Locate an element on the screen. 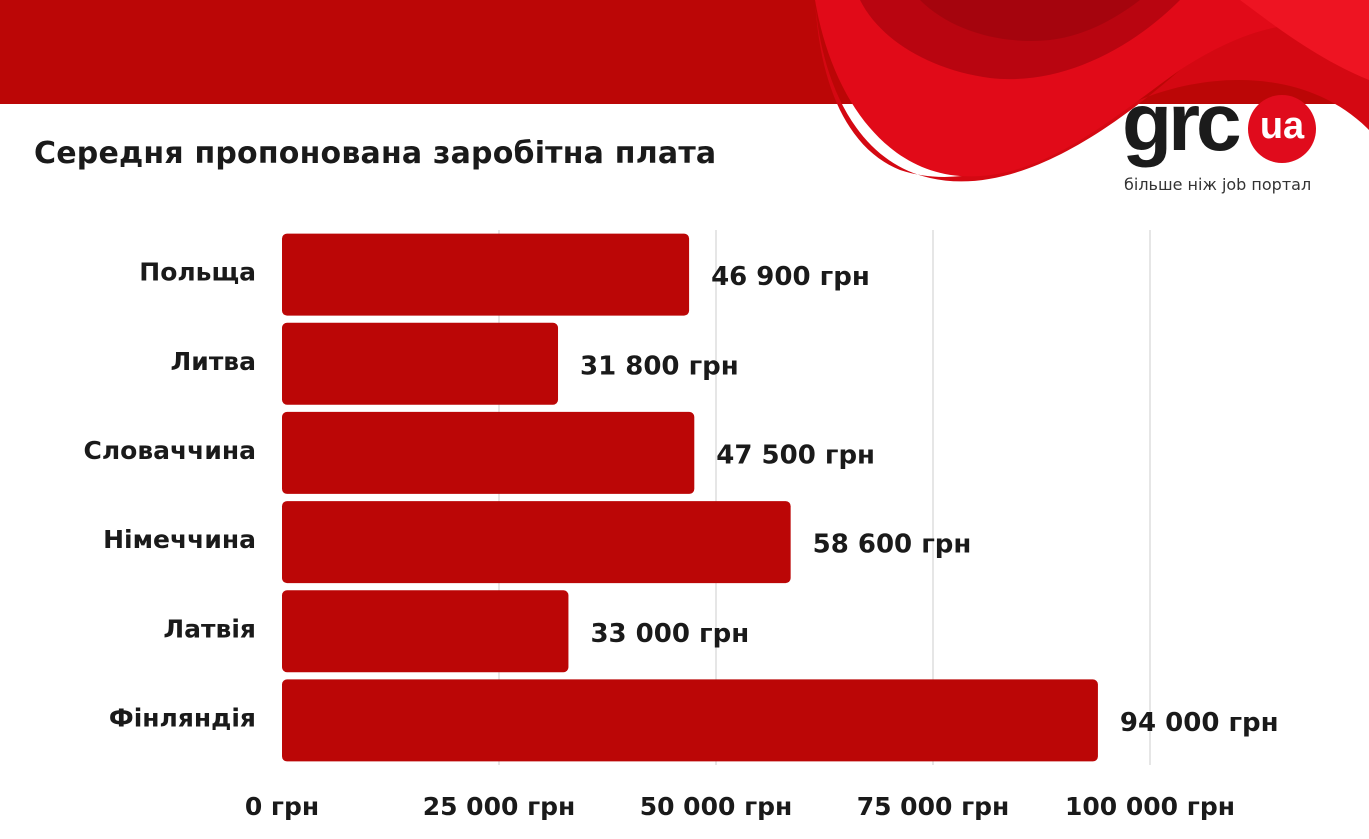 This screenshot has height=839, width=1369. value-label-5: 94 000 грн is located at coordinates (1199, 723).